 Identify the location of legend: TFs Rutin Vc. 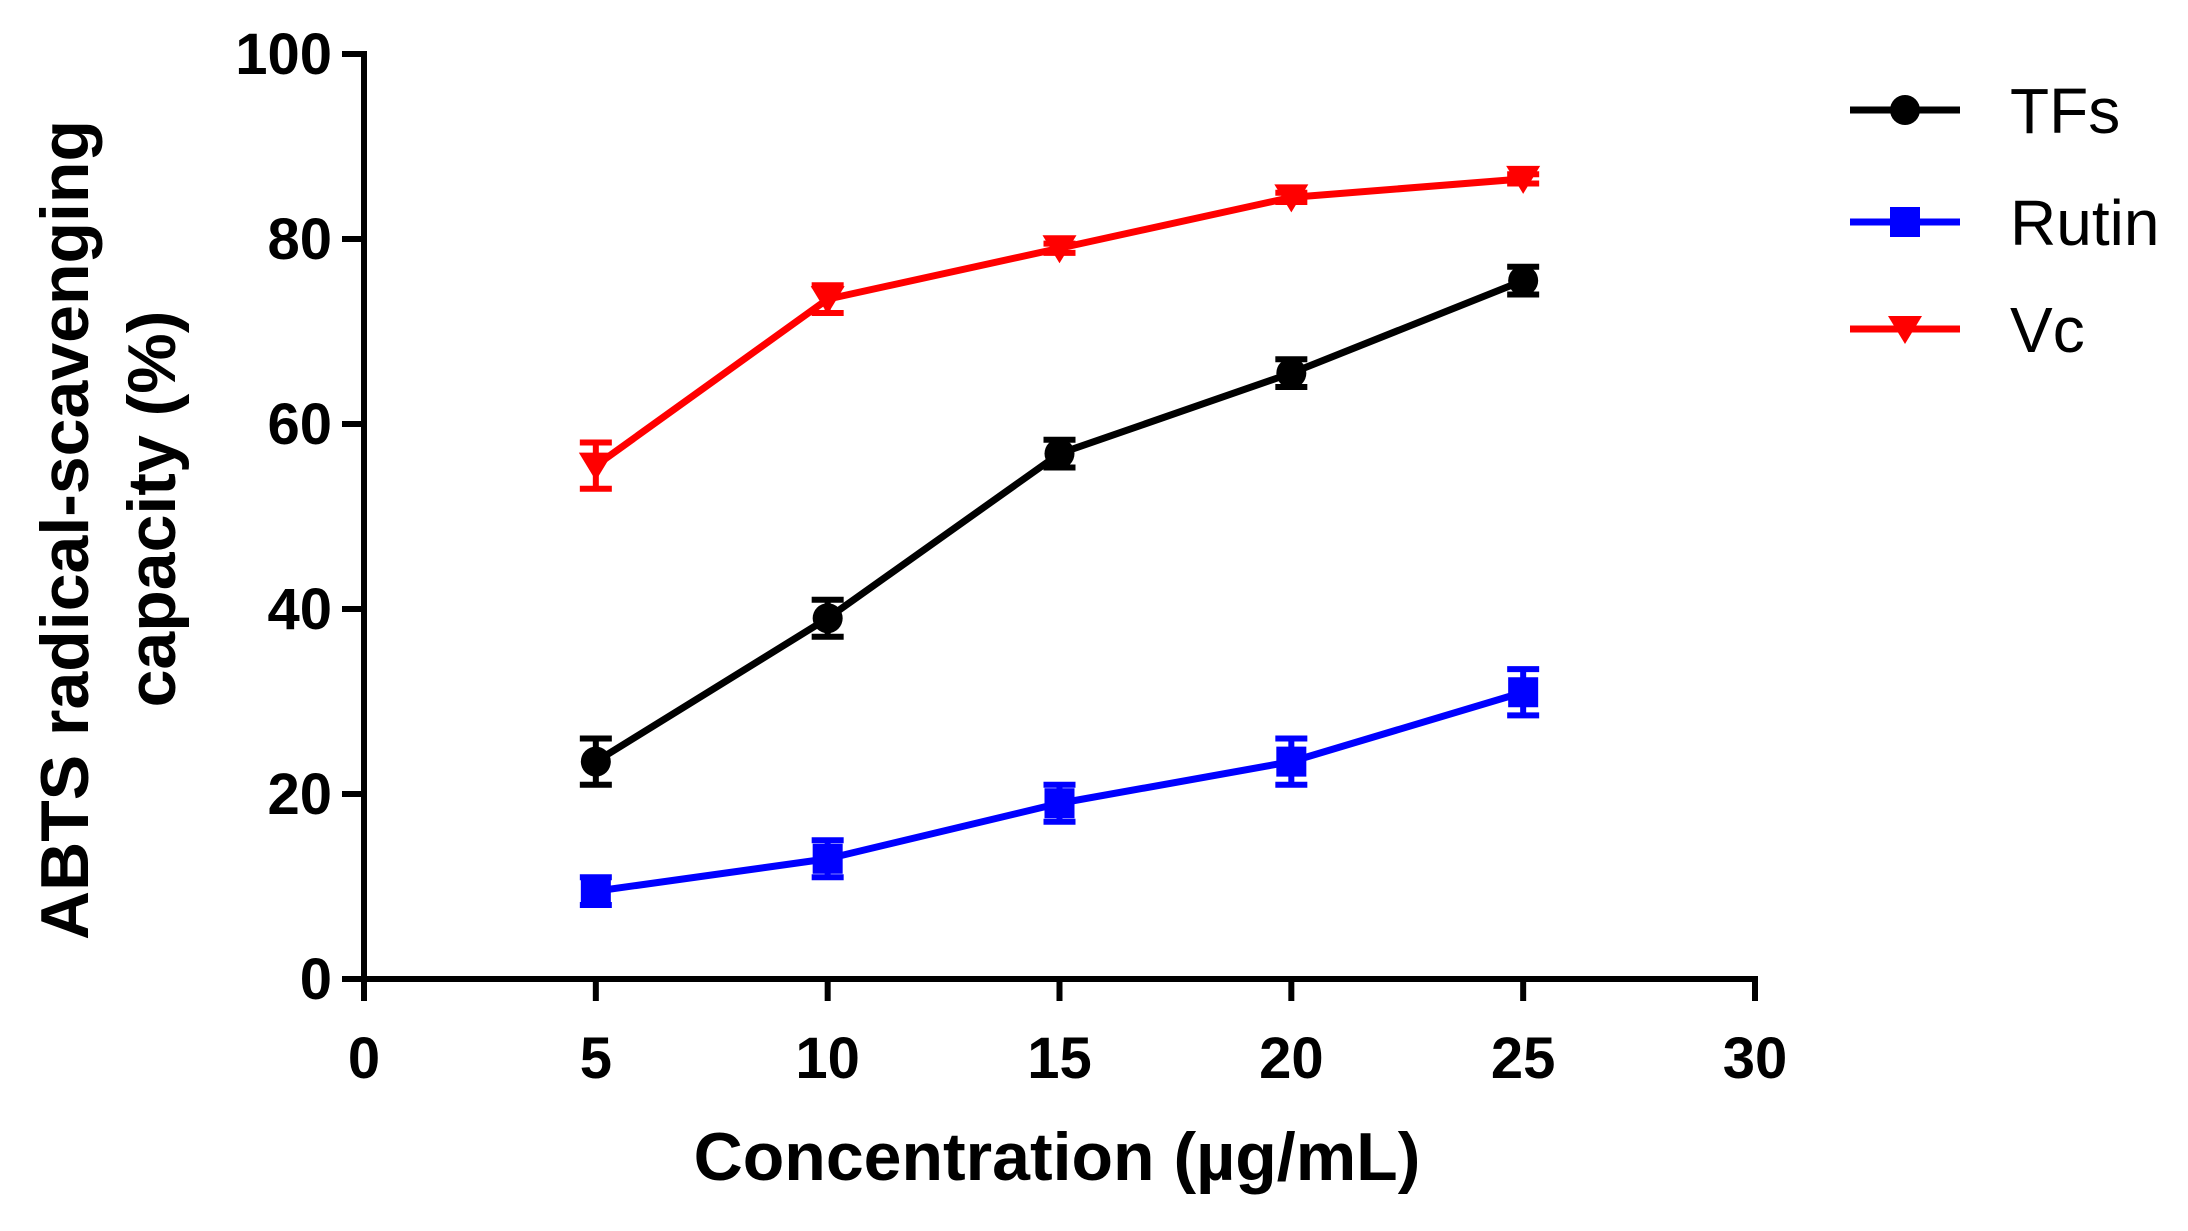
(2004, 220).